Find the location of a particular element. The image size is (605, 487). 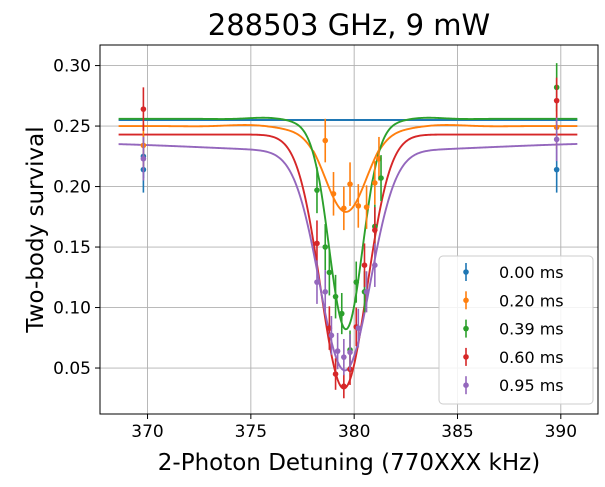

x-axis-ticks: 370 375 380 385 390 is located at coordinates (354, 428).